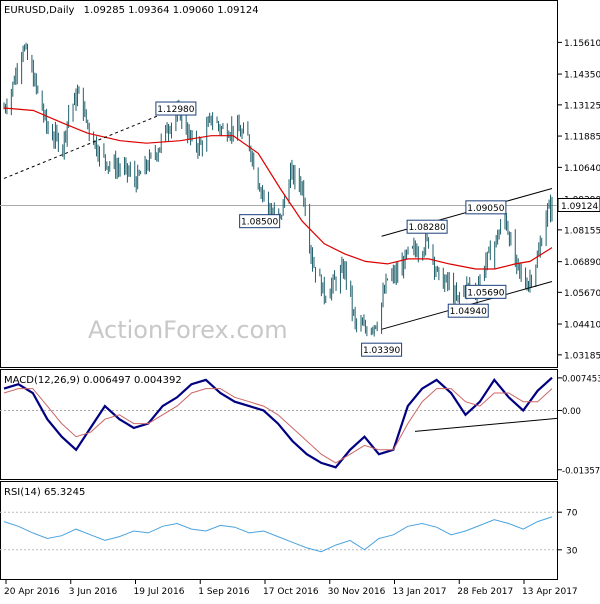  Describe the element at coordinates (93, 592) in the screenshot. I see `x-tick-label: 3 Jun 2016` at that location.